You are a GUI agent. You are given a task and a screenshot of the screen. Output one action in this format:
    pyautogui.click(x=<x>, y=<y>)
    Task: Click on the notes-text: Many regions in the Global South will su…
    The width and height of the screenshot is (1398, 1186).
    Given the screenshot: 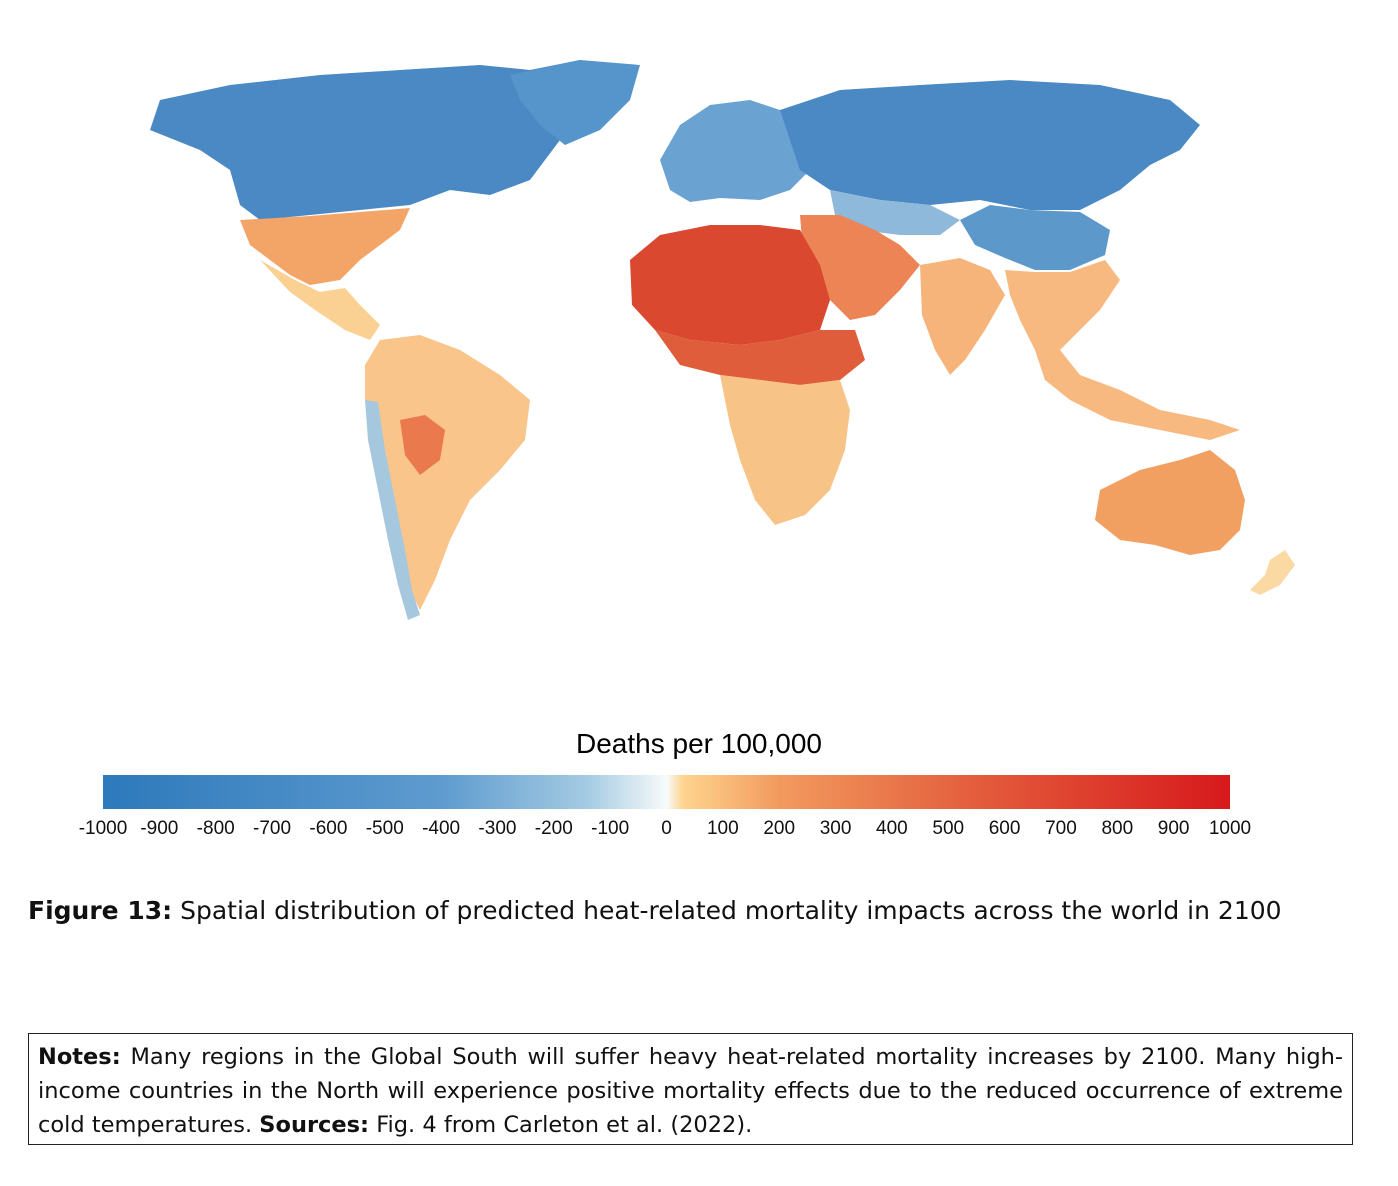 What is the action you would take?
    pyautogui.click(x=690, y=1091)
    